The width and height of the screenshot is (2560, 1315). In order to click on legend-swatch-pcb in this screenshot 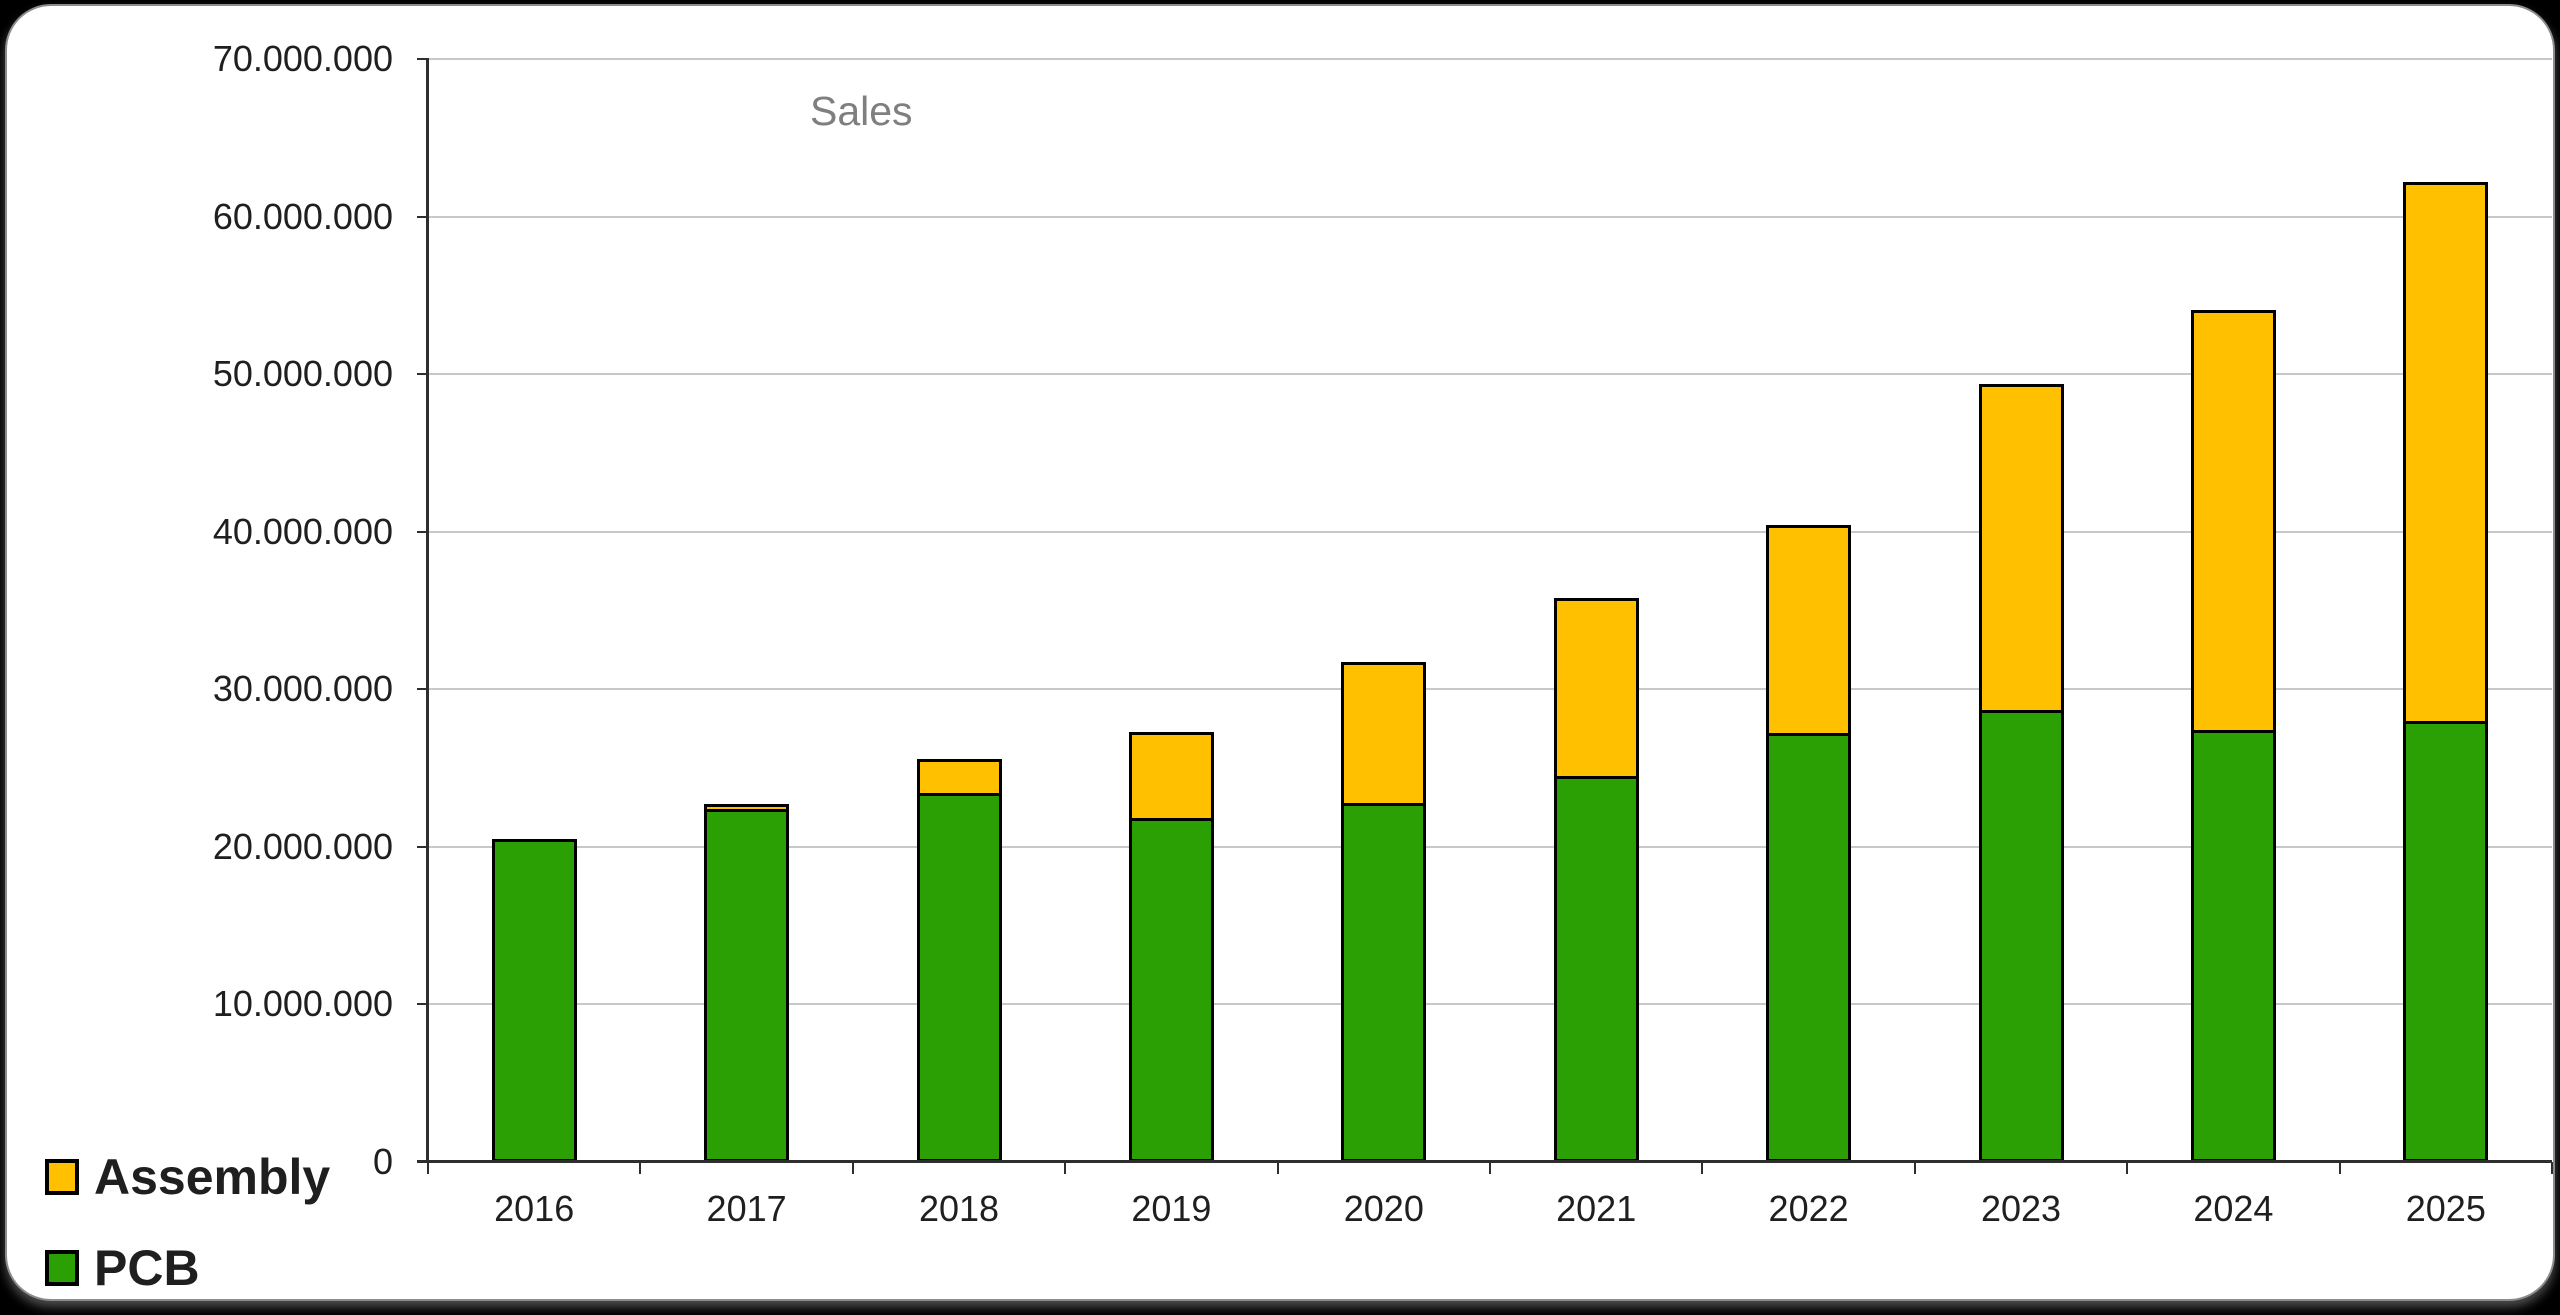, I will do `click(62, 1268)`.